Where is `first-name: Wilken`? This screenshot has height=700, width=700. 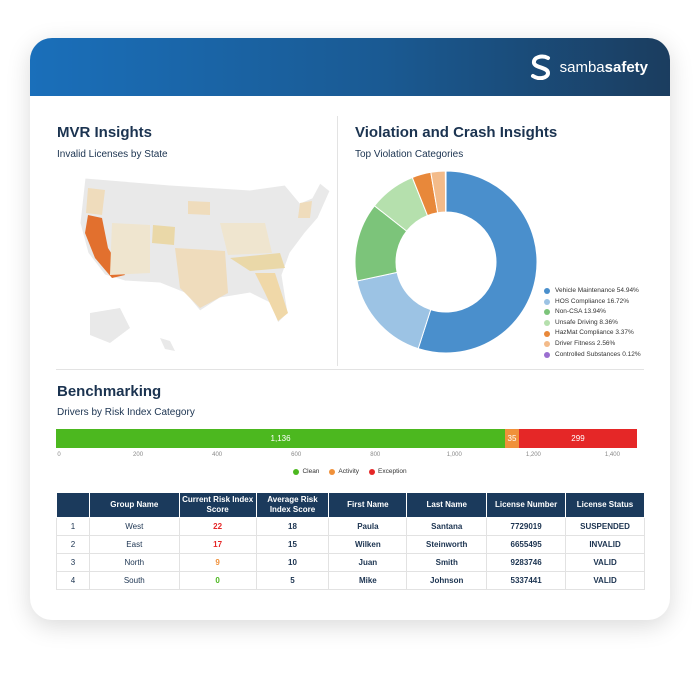 first-name: Wilken is located at coordinates (368, 544).